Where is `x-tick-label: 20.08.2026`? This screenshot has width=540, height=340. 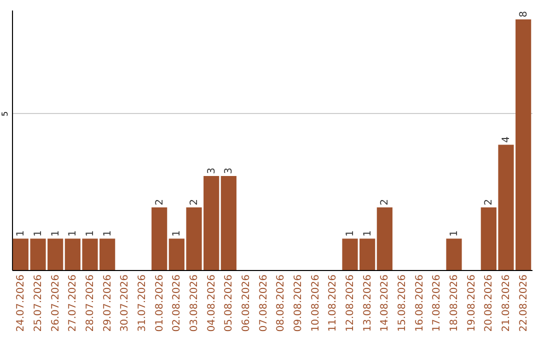 x-tick-label: 20.08.2026 is located at coordinates (489, 303).